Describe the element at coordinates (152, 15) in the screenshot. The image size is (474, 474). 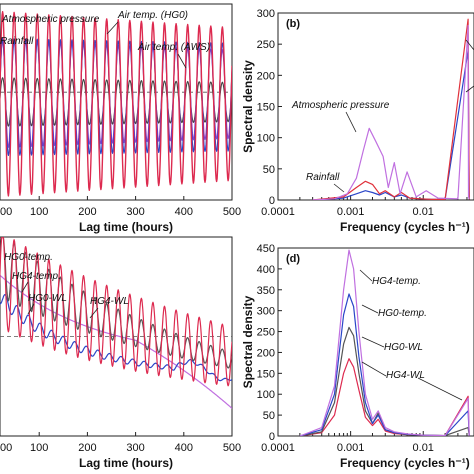
I see `annotation-air-temp-hg0: Air temp. (HG0)` at that location.